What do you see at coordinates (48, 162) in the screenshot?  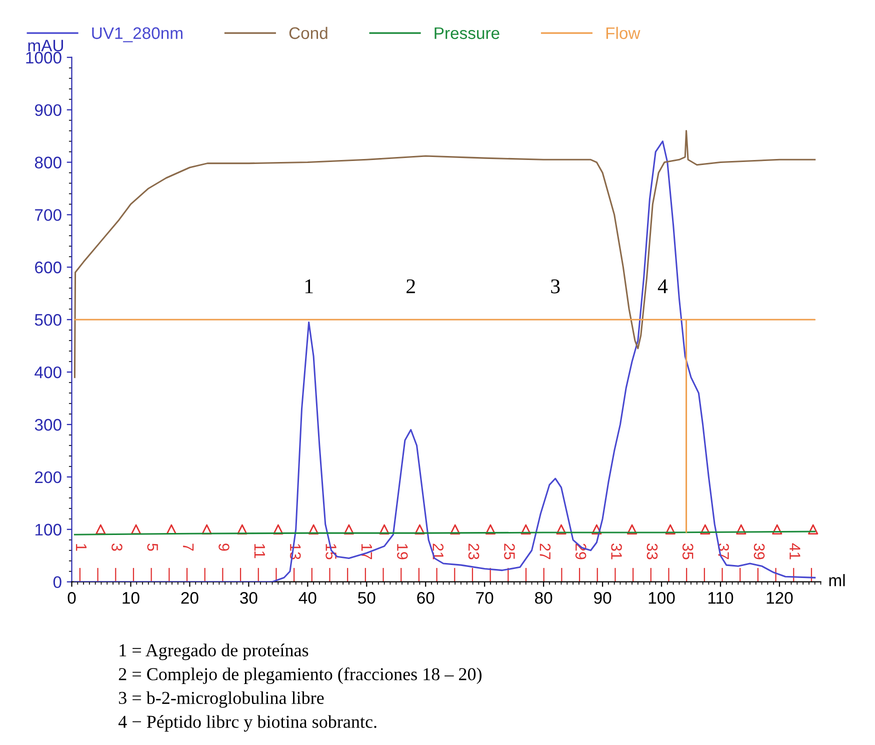 I see `y-tick-label: 800` at bounding box center [48, 162].